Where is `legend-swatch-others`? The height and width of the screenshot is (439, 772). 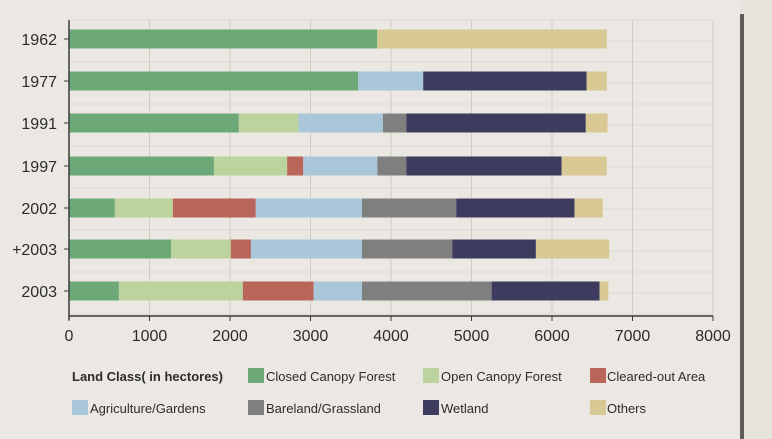 legend-swatch-others is located at coordinates (598, 407).